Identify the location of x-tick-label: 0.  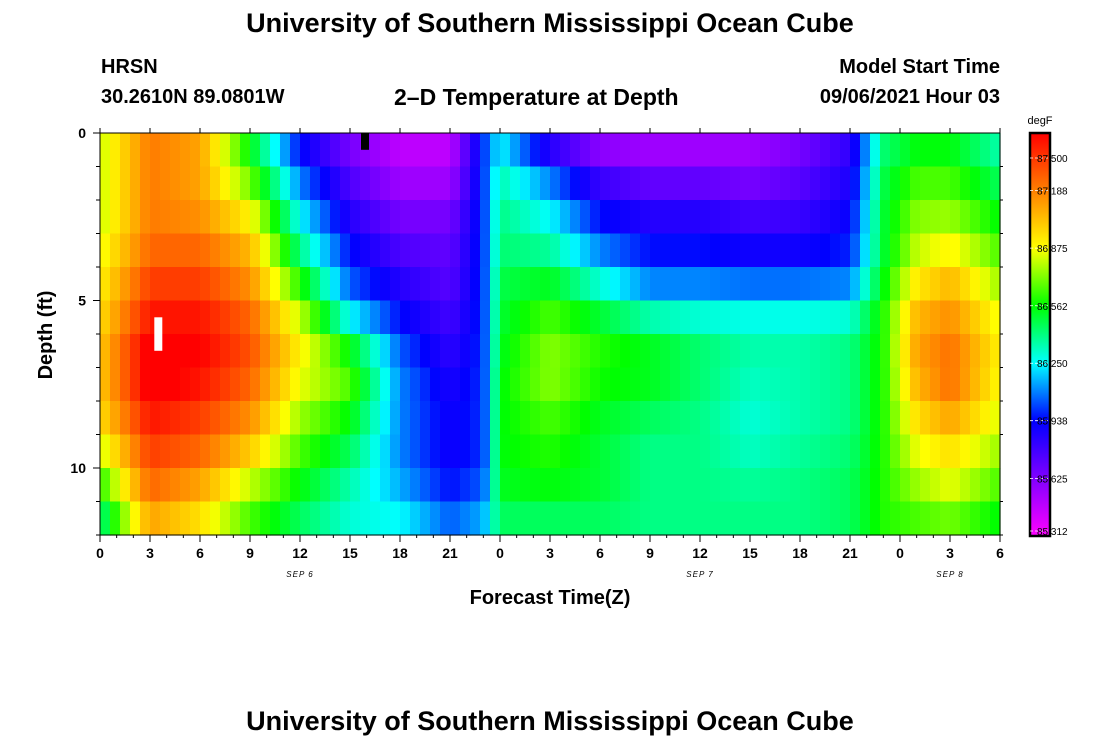
(100, 553).